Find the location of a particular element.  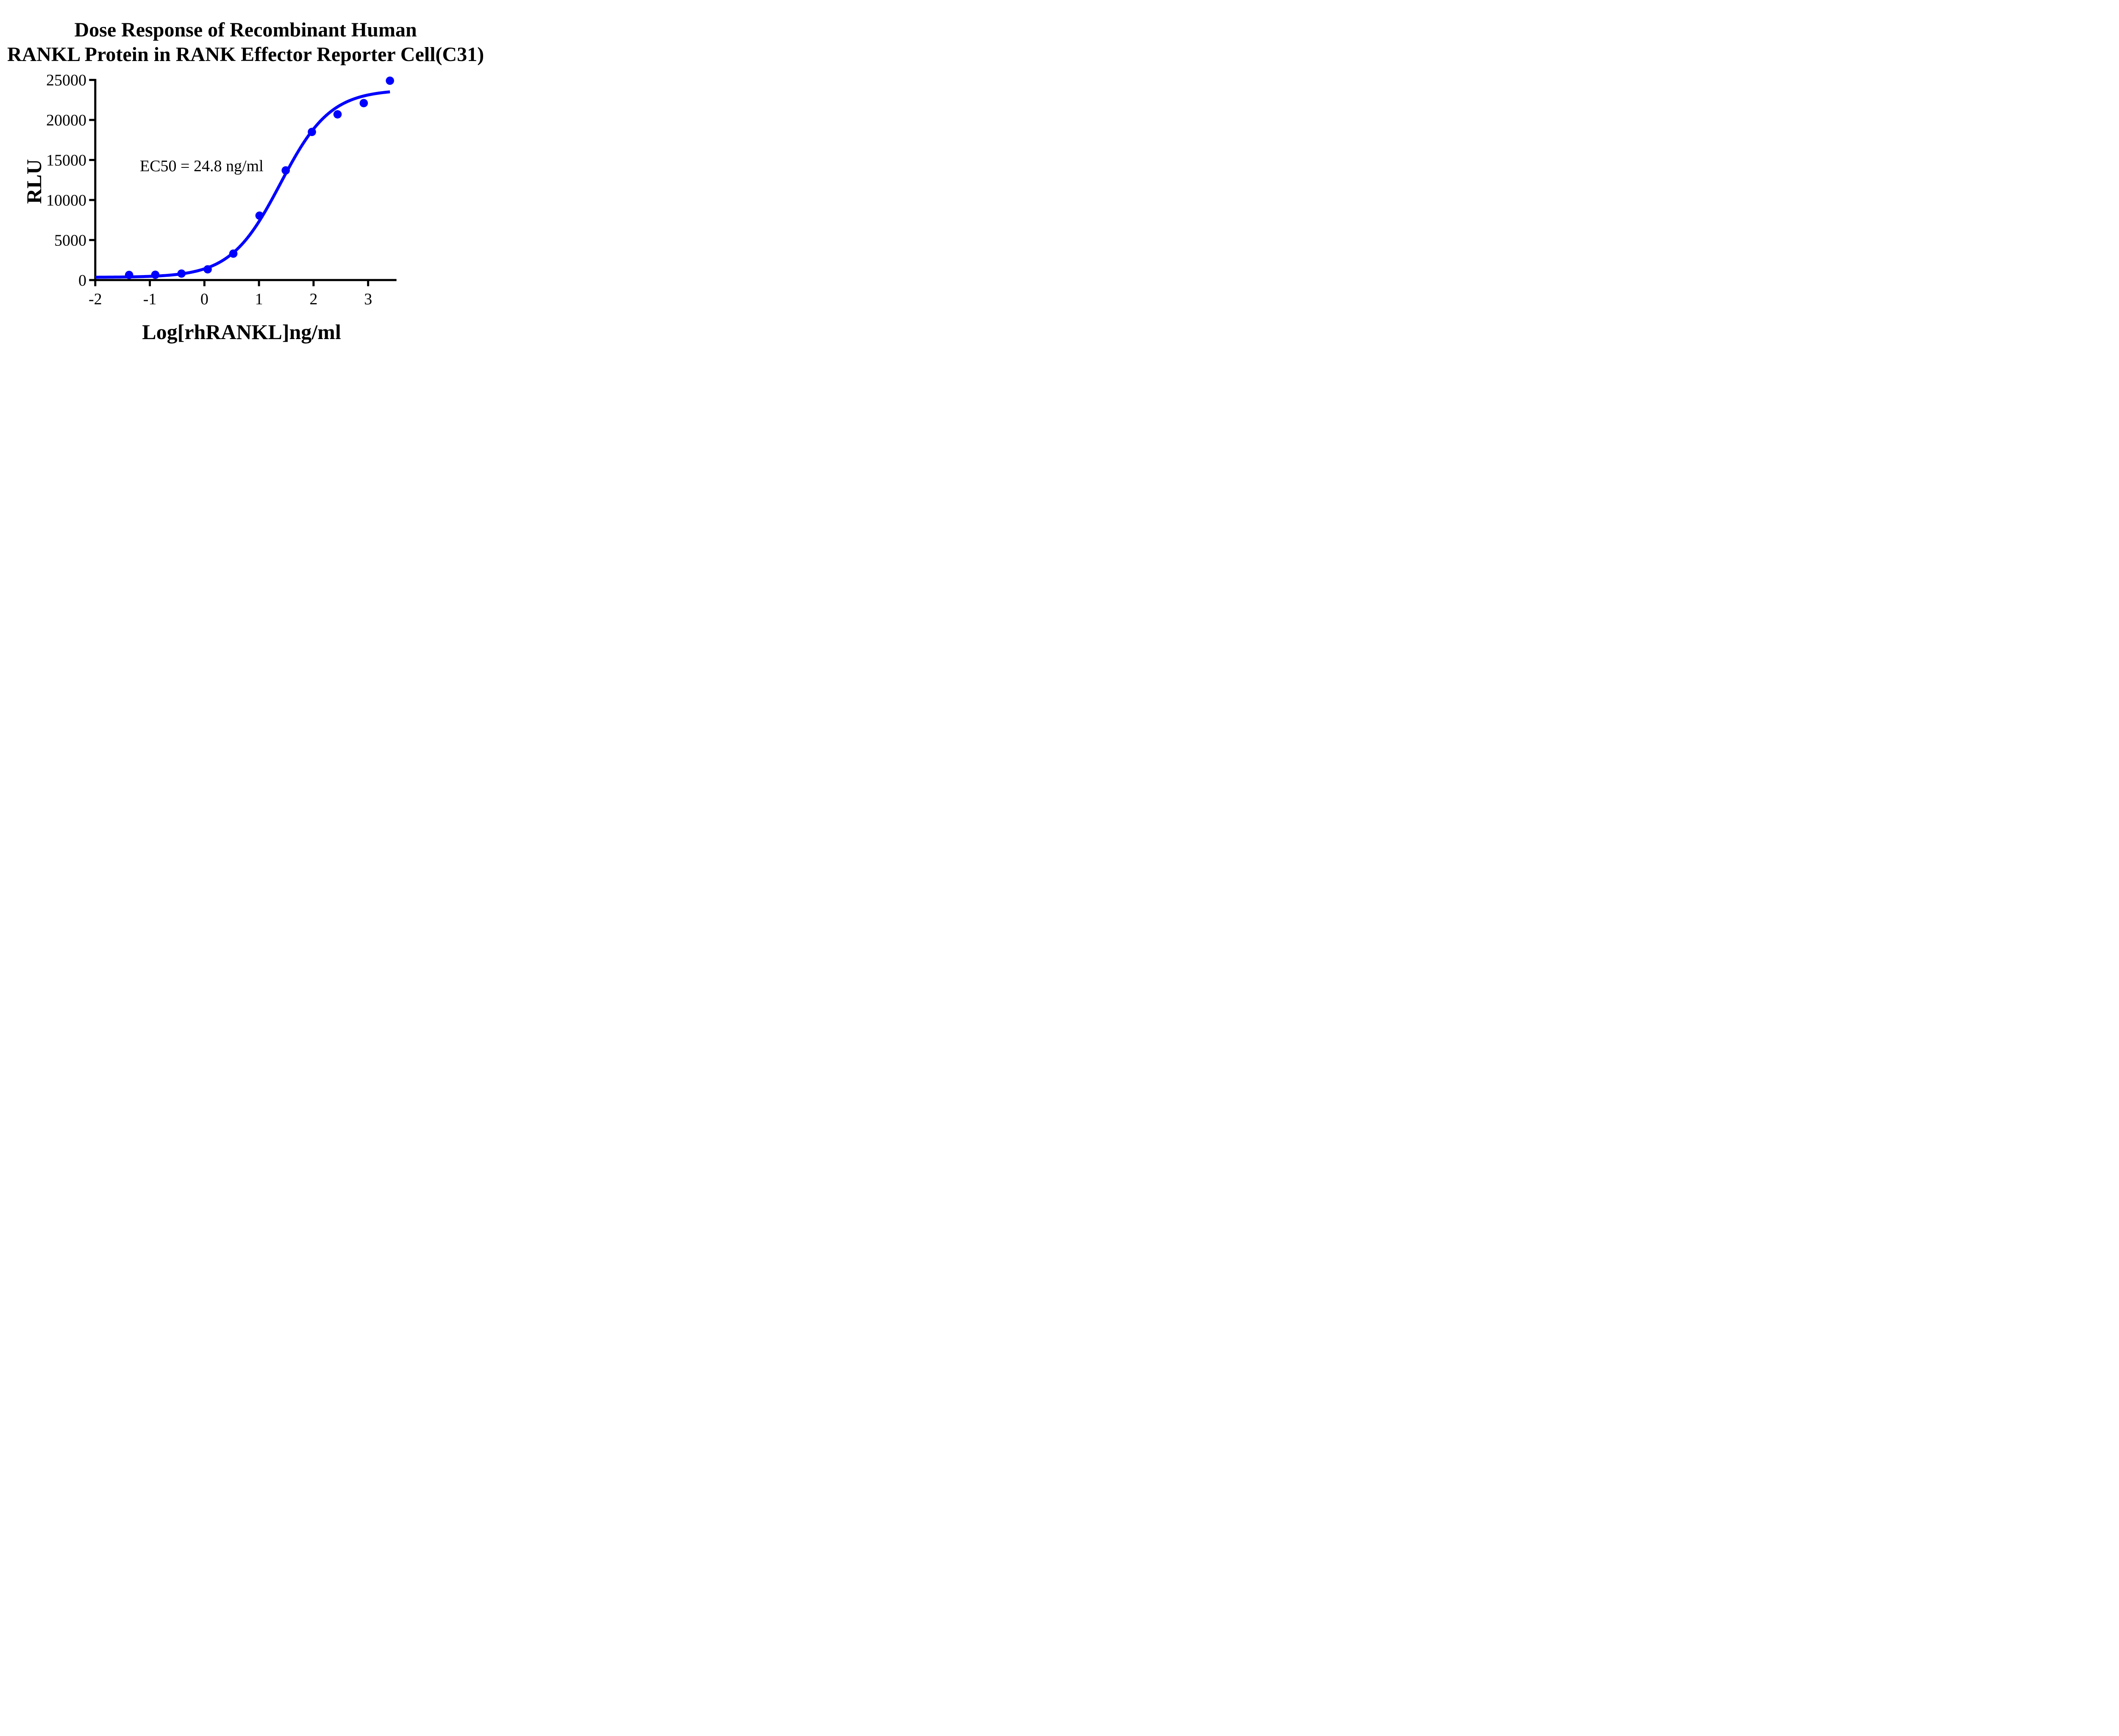

ec50-annotation: EC50 = 24.8 ng/ml is located at coordinates (202, 166).